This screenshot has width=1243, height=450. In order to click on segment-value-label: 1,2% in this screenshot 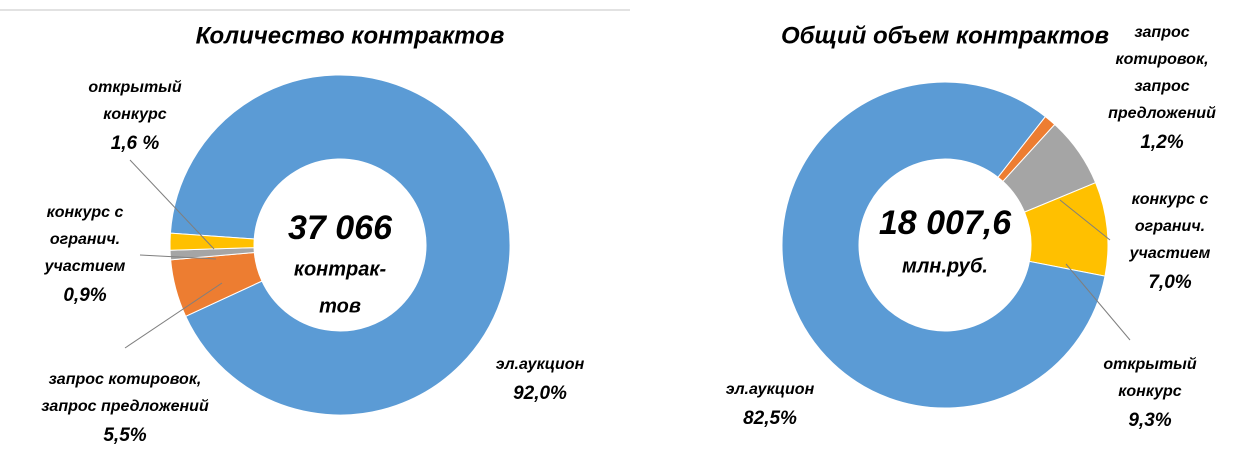, I will do `click(1161, 142)`.